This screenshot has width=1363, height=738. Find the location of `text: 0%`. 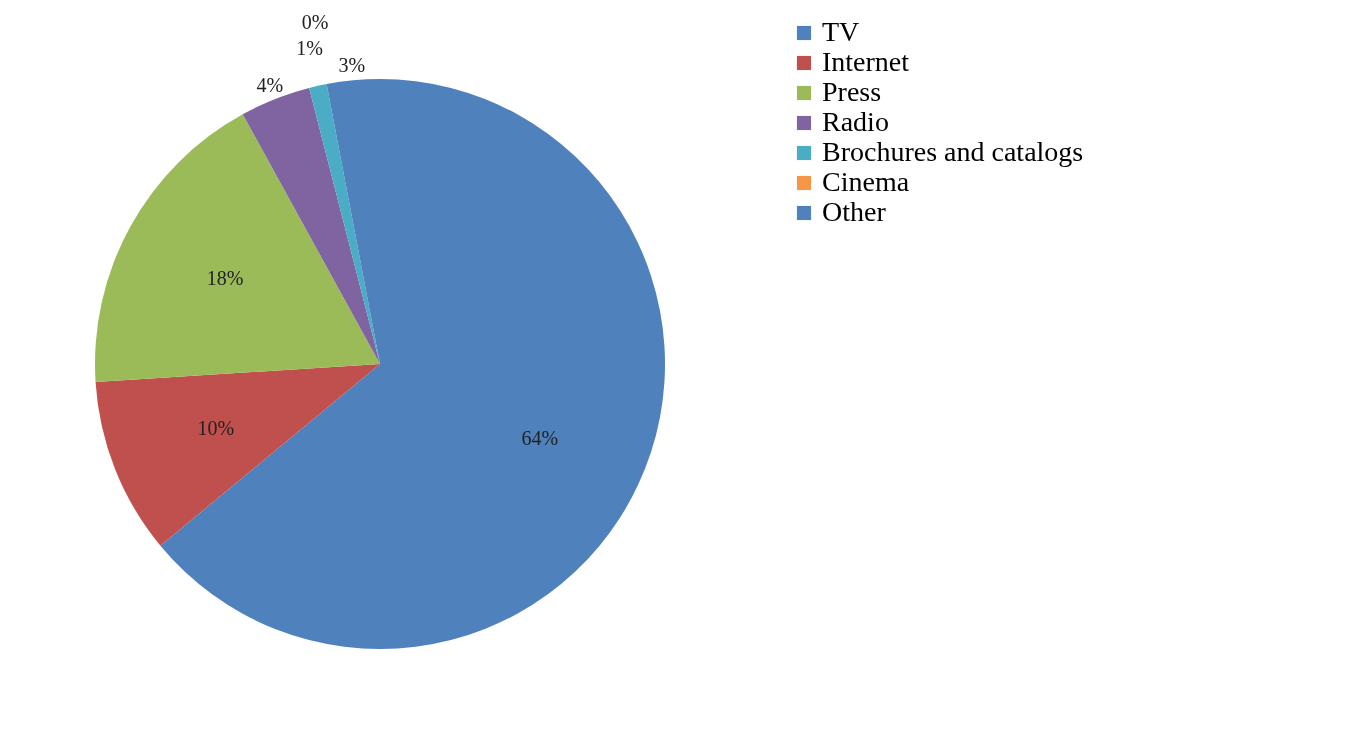

text: 0% is located at coordinates (315, 22).